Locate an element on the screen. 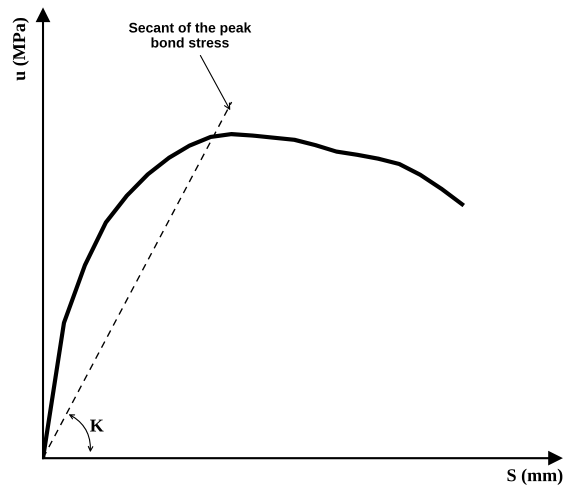 Image resolution: width=569 pixels, height=490 pixels. annotation: K is located at coordinates (97, 426).